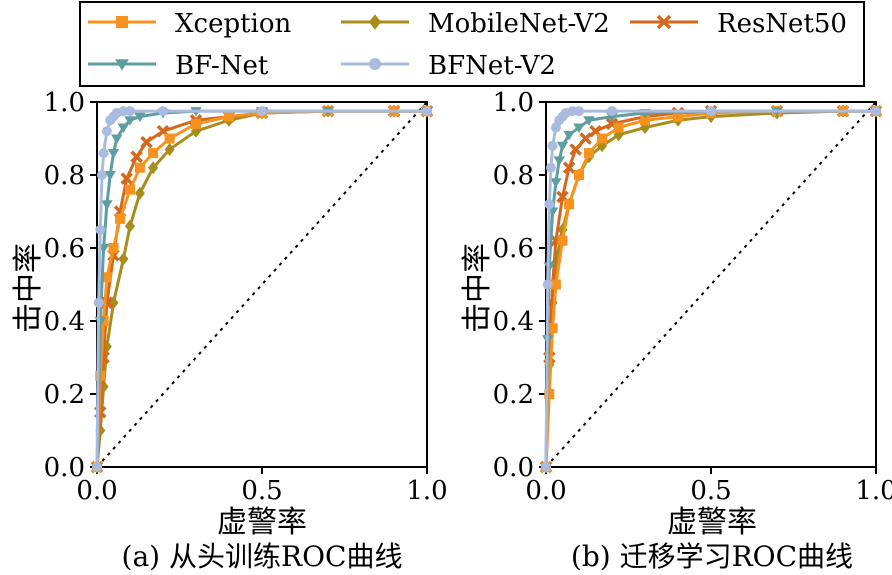 The height and width of the screenshot is (575, 892). What do you see at coordinates (472, 44) in the screenshot?
I see `legend-frame` at bounding box center [472, 44].